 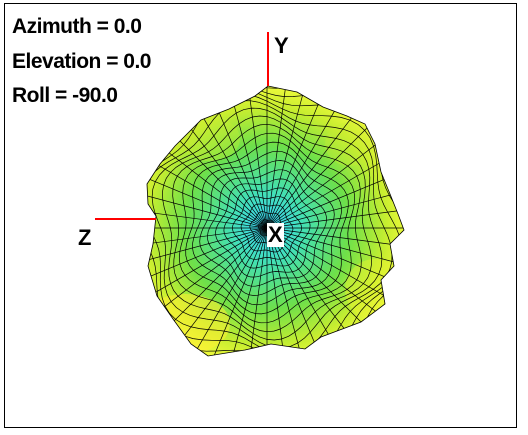 I want to click on roll-readout: Roll = -90.0, so click(x=65, y=95).